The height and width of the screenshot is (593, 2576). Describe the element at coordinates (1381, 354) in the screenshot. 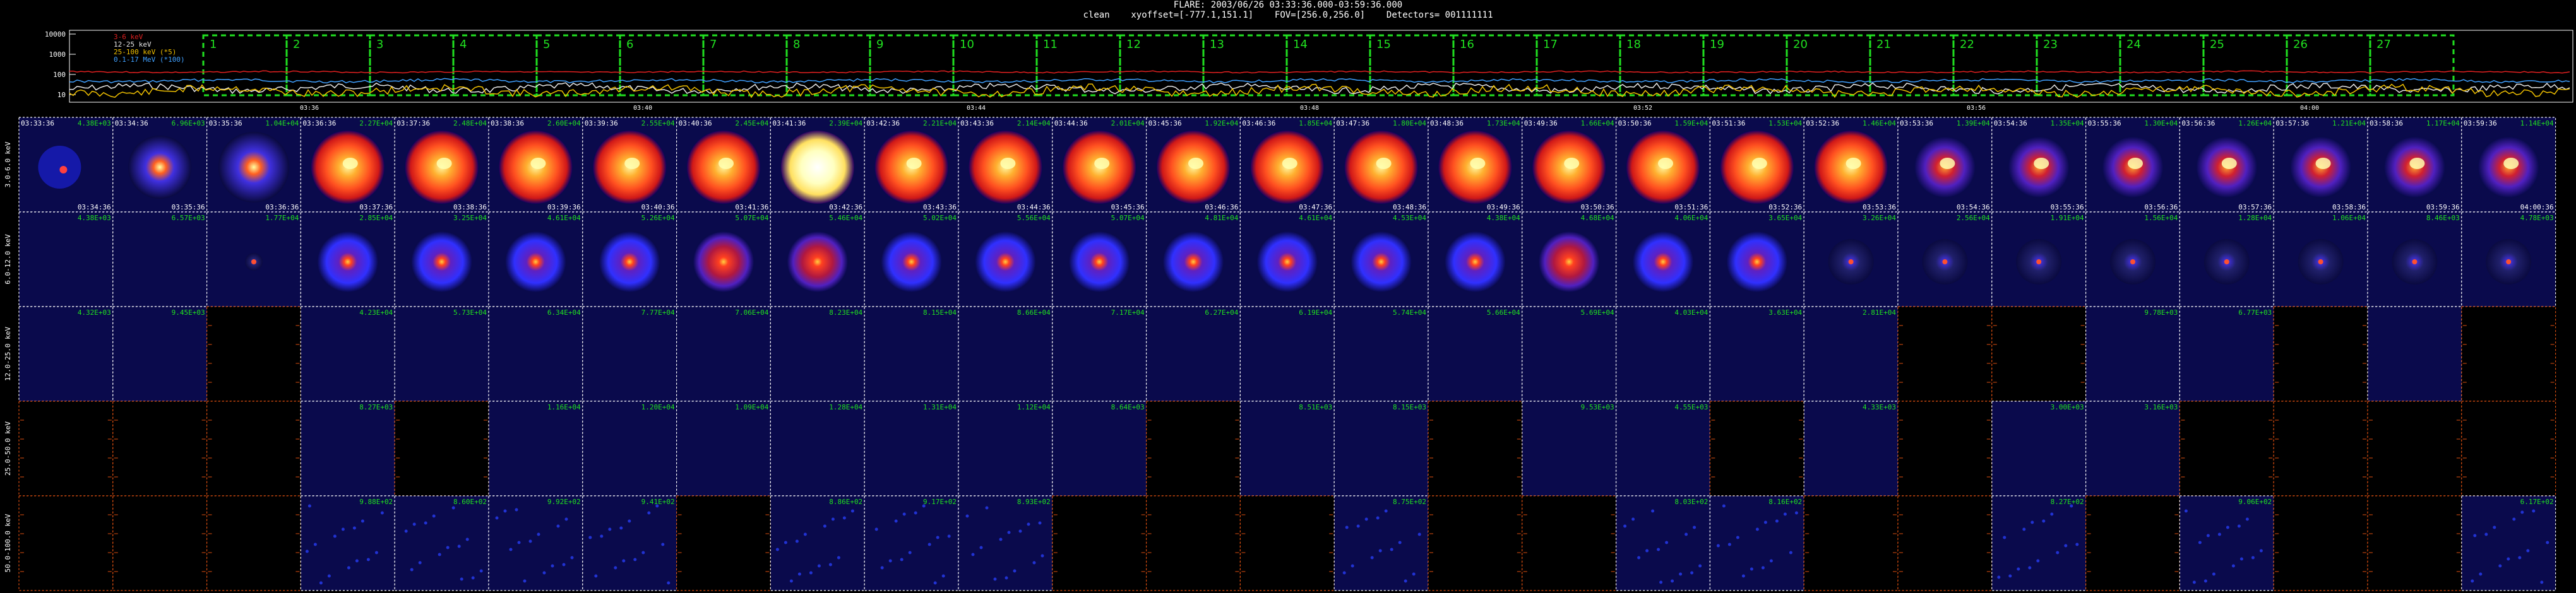

I see `image-cell: 5.74E+04` at that location.